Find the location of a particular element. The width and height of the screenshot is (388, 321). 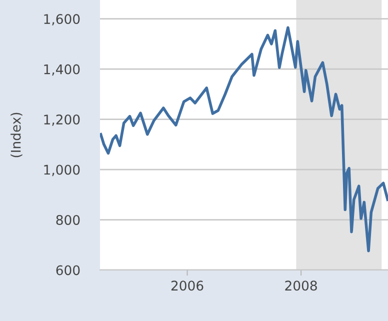

y-tick-label: 1,200 is located at coordinates (62, 120).